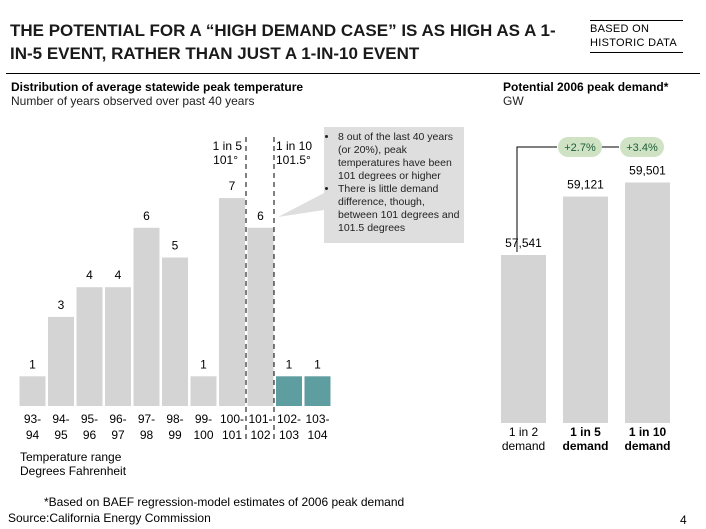 This screenshot has width=706, height=529. I want to click on growth-arrows: +2.7% +3.4%, so click(590, 194).